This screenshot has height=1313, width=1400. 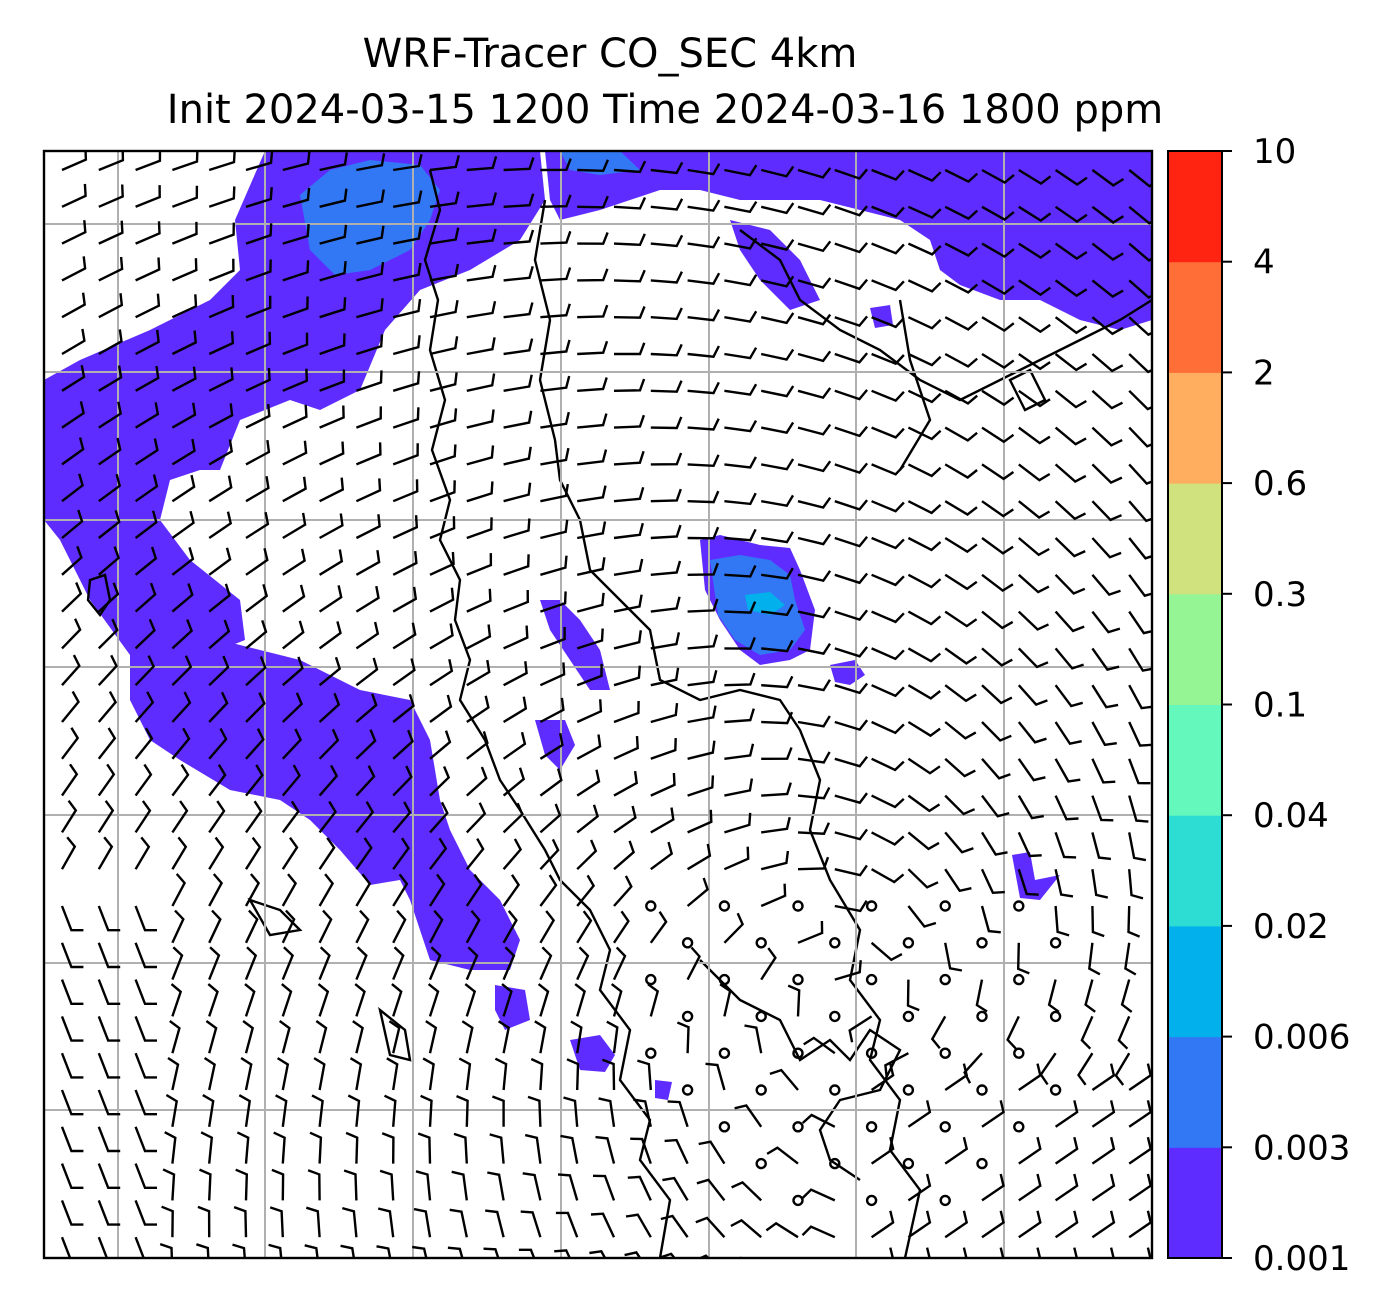 I want to click on colorbar-tick-label: 0.1, so click(x=1280, y=706).